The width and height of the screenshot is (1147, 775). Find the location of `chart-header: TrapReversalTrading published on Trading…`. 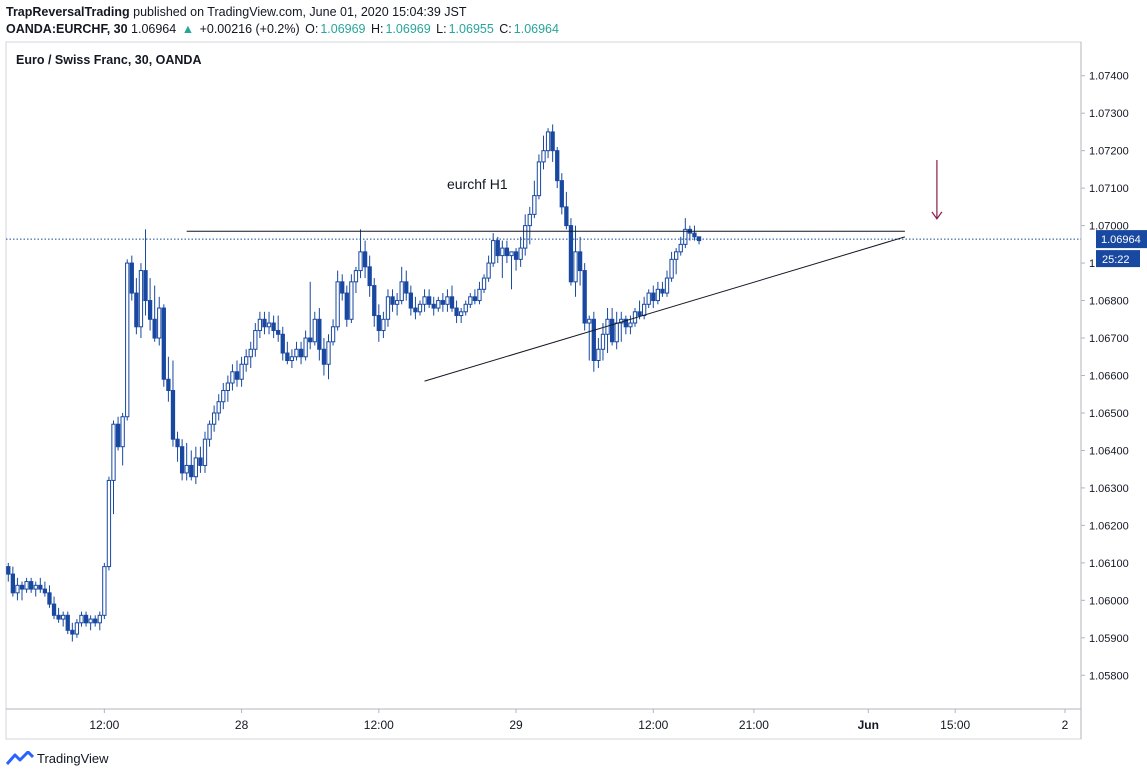

chart-header: TrapReversalTrading published on Trading… is located at coordinates (283, 21).